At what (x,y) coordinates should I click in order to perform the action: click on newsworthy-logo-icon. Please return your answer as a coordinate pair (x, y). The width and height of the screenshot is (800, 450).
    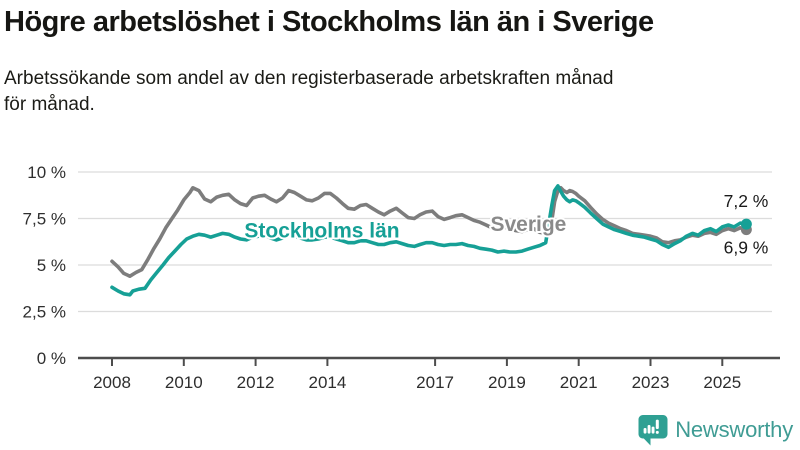
    Looking at the image, I should click on (653, 430).